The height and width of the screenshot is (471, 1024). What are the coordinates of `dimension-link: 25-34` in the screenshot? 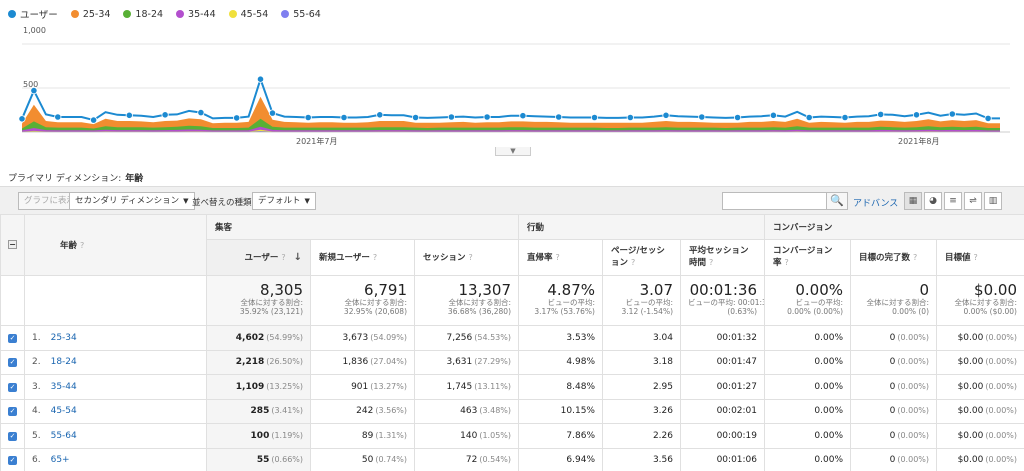 It's located at (63, 337).